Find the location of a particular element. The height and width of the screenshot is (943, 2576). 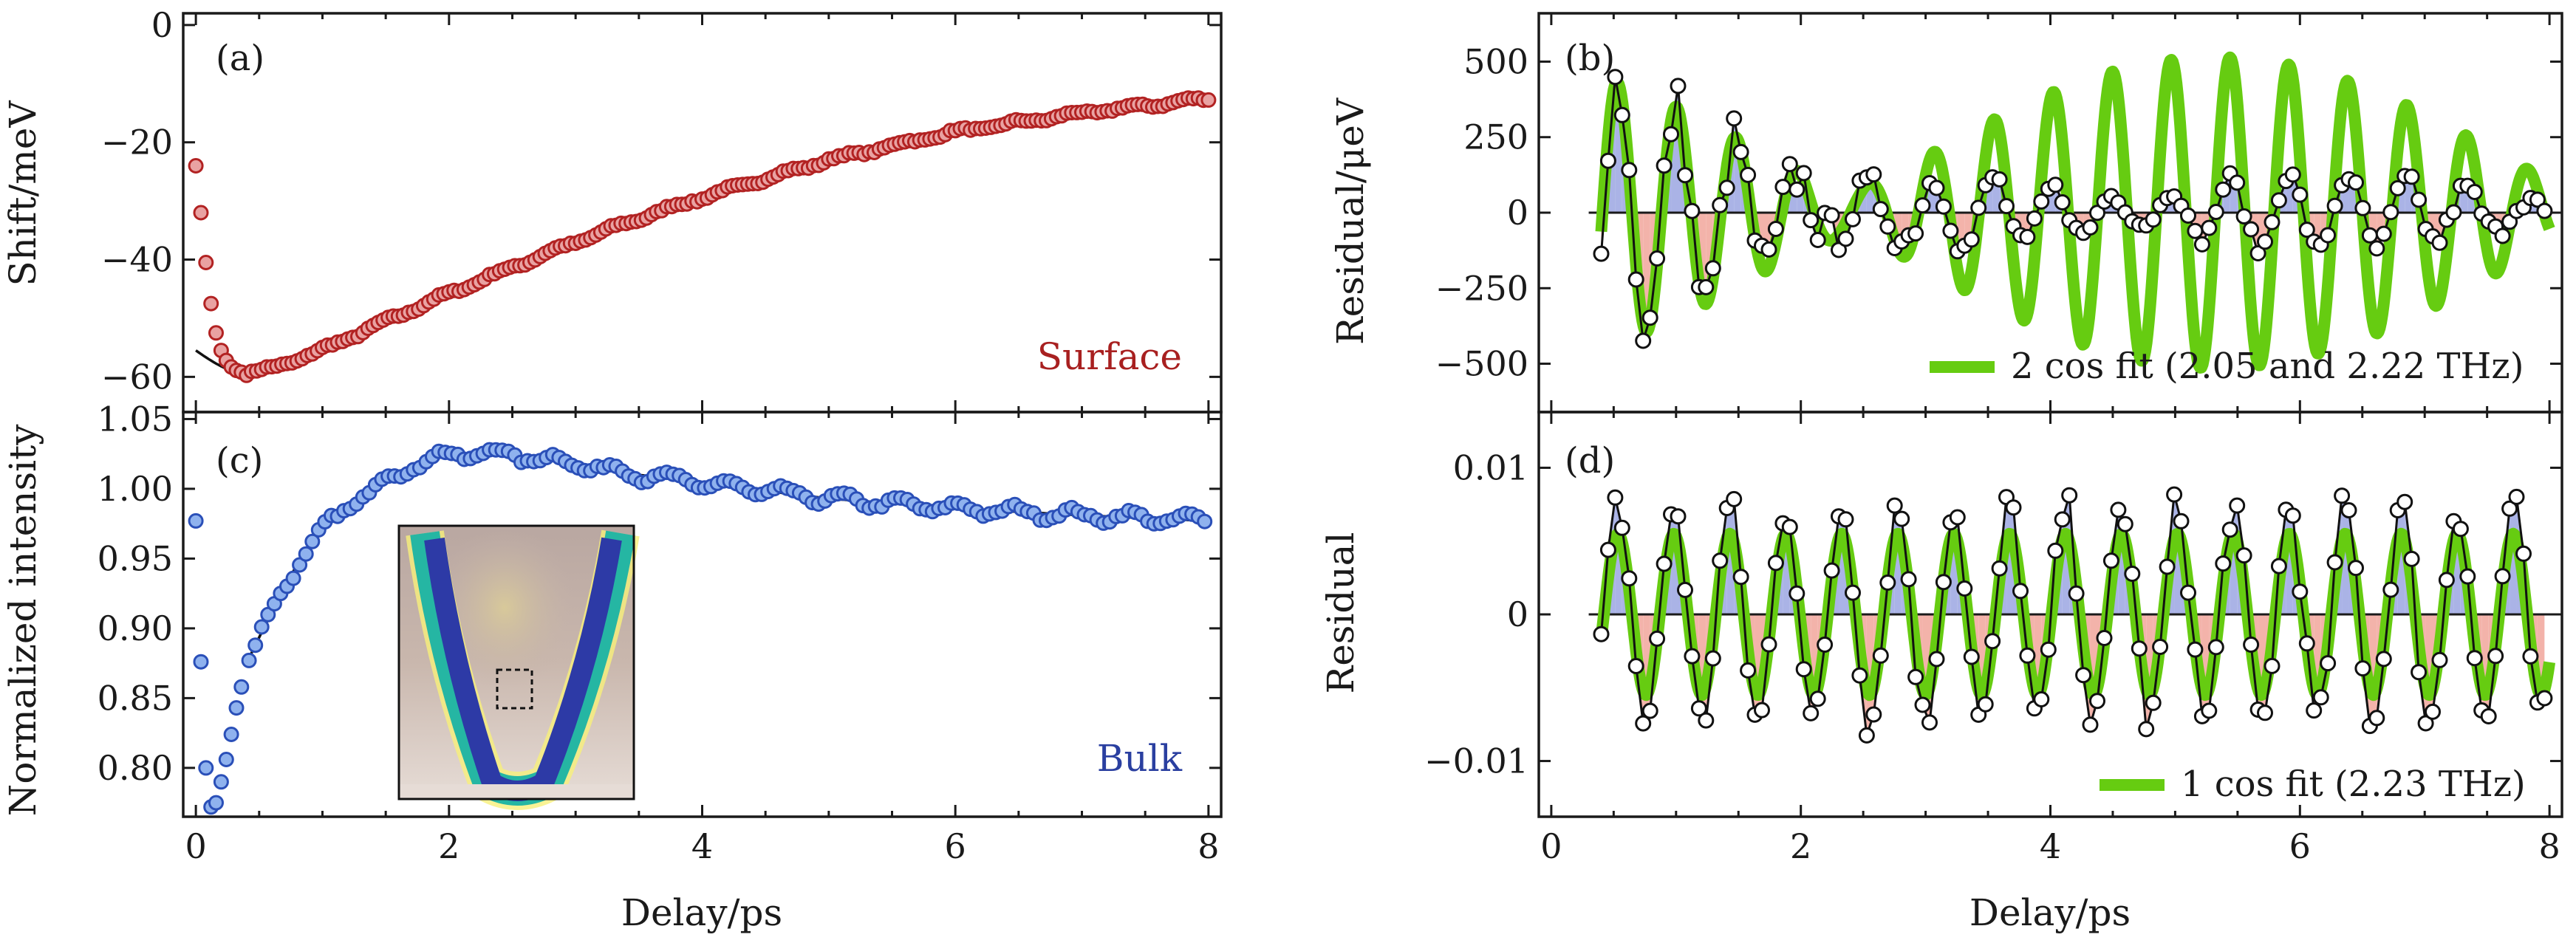

panel-d-plot-area is located at coordinates (2075, 615).